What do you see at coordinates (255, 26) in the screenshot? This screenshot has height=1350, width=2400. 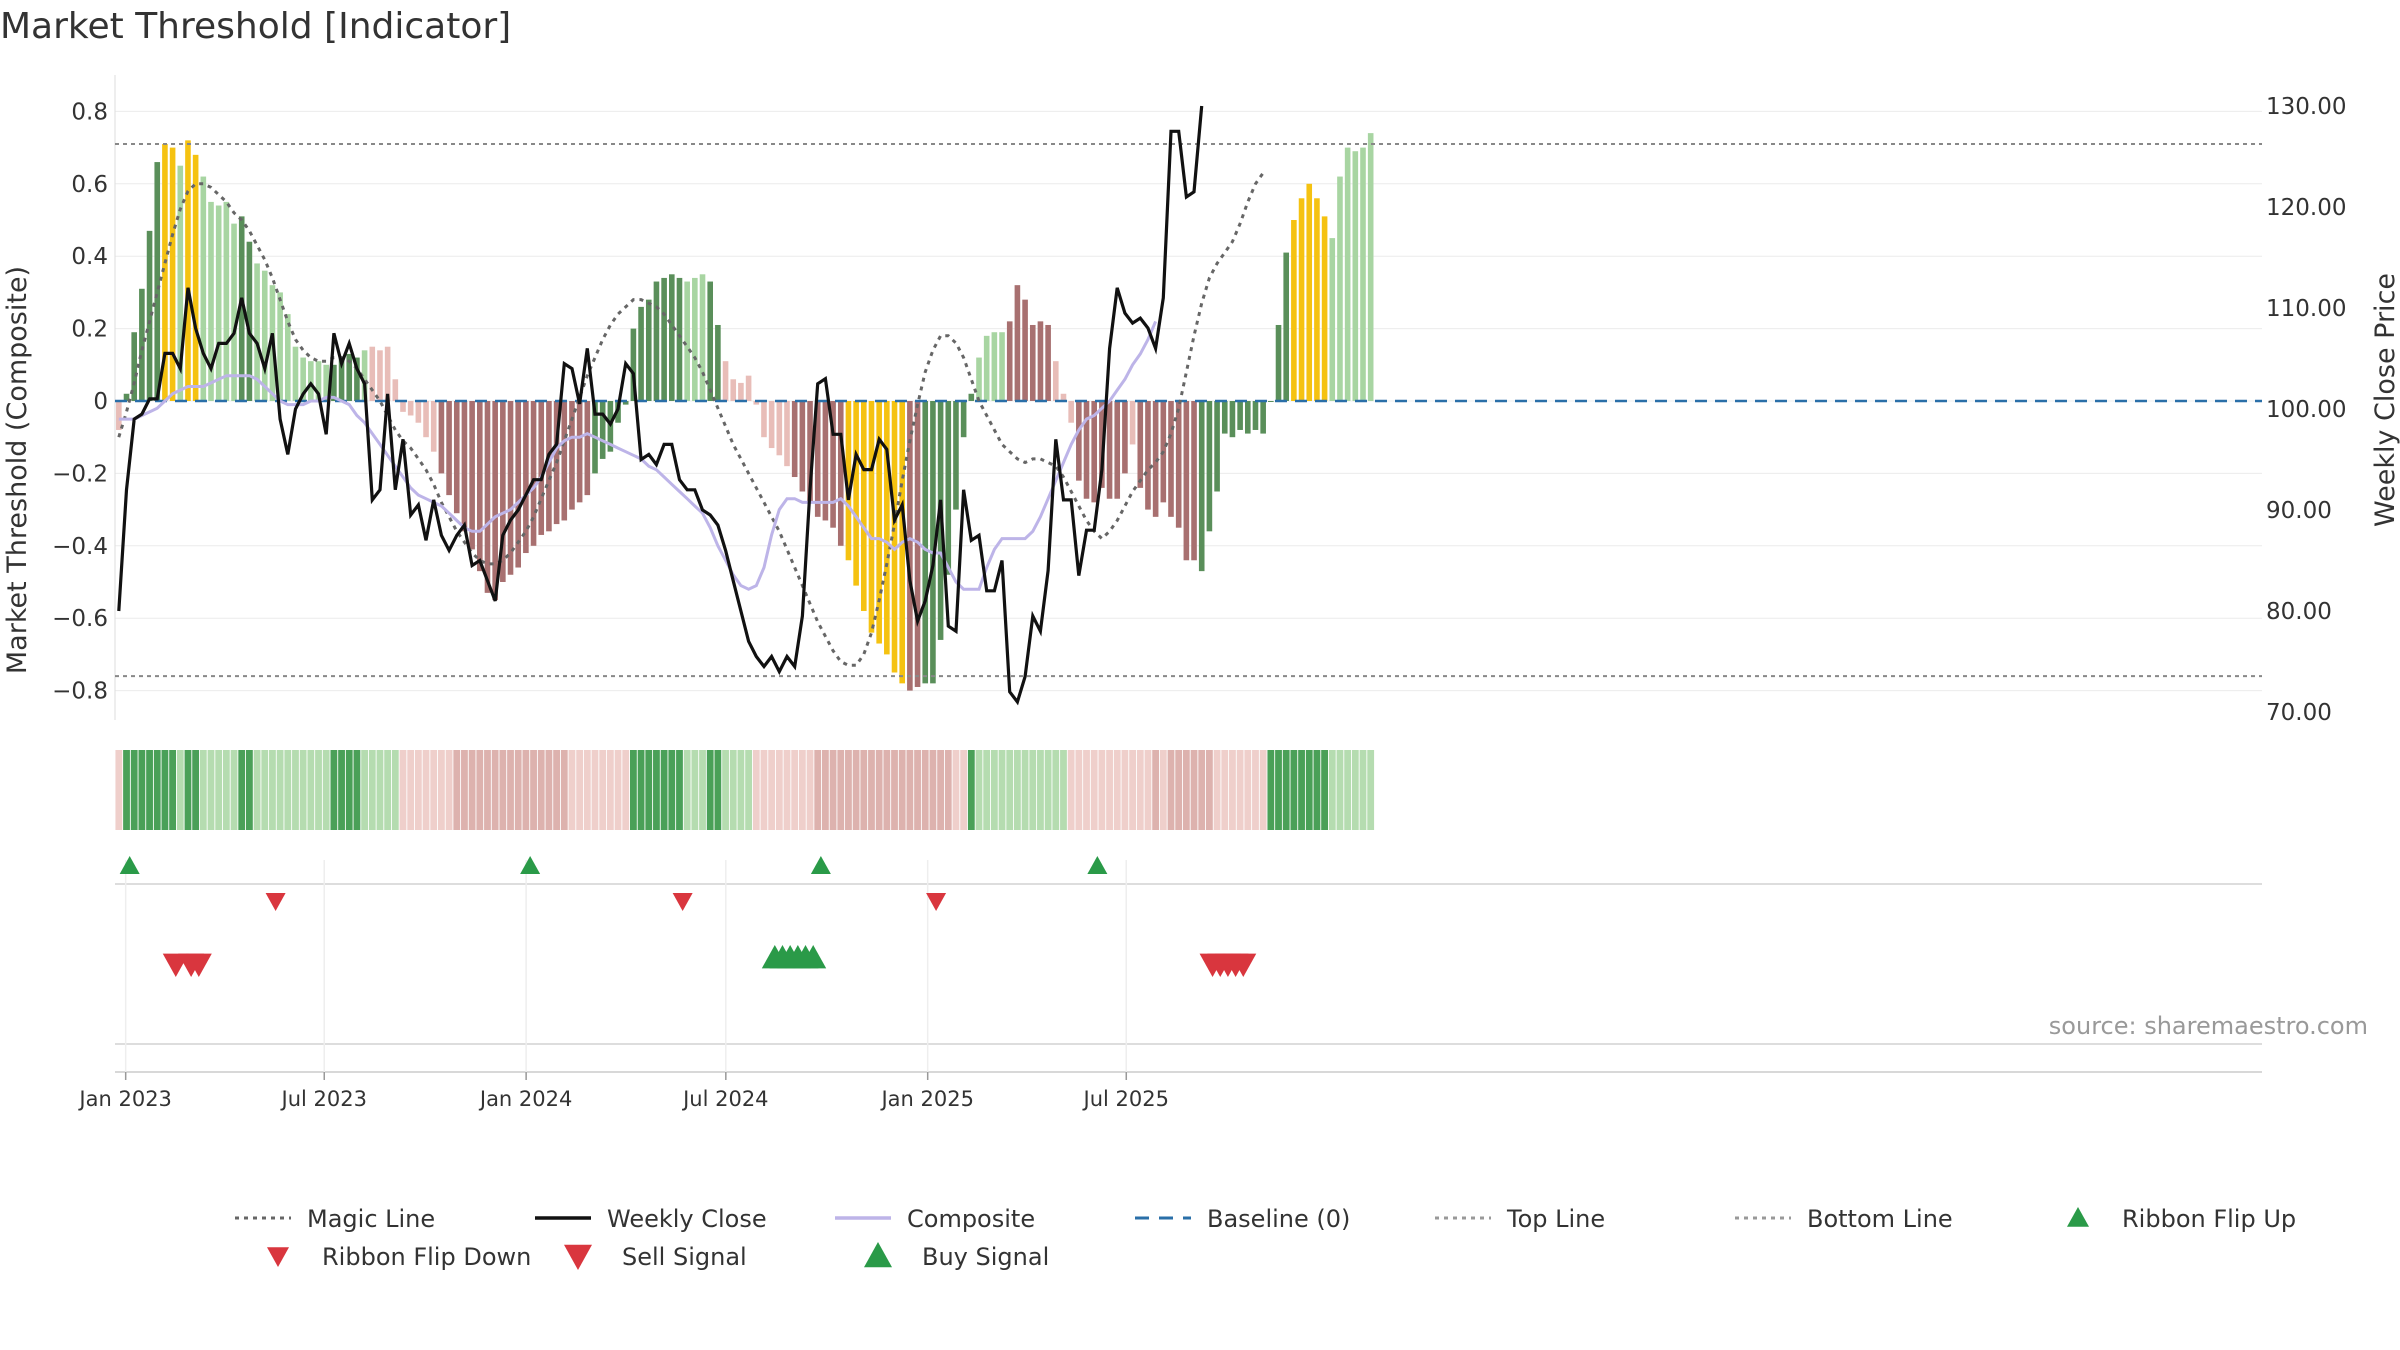 I see `chart-title: Market Threshold [Indicator]` at bounding box center [255, 26].